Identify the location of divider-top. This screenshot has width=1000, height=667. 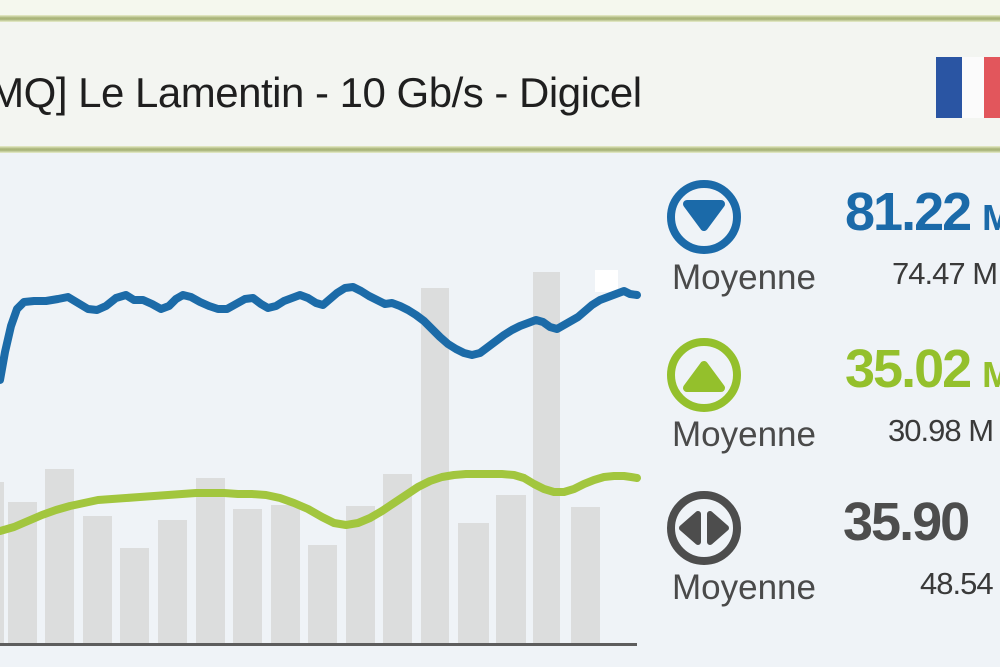
(500, 18).